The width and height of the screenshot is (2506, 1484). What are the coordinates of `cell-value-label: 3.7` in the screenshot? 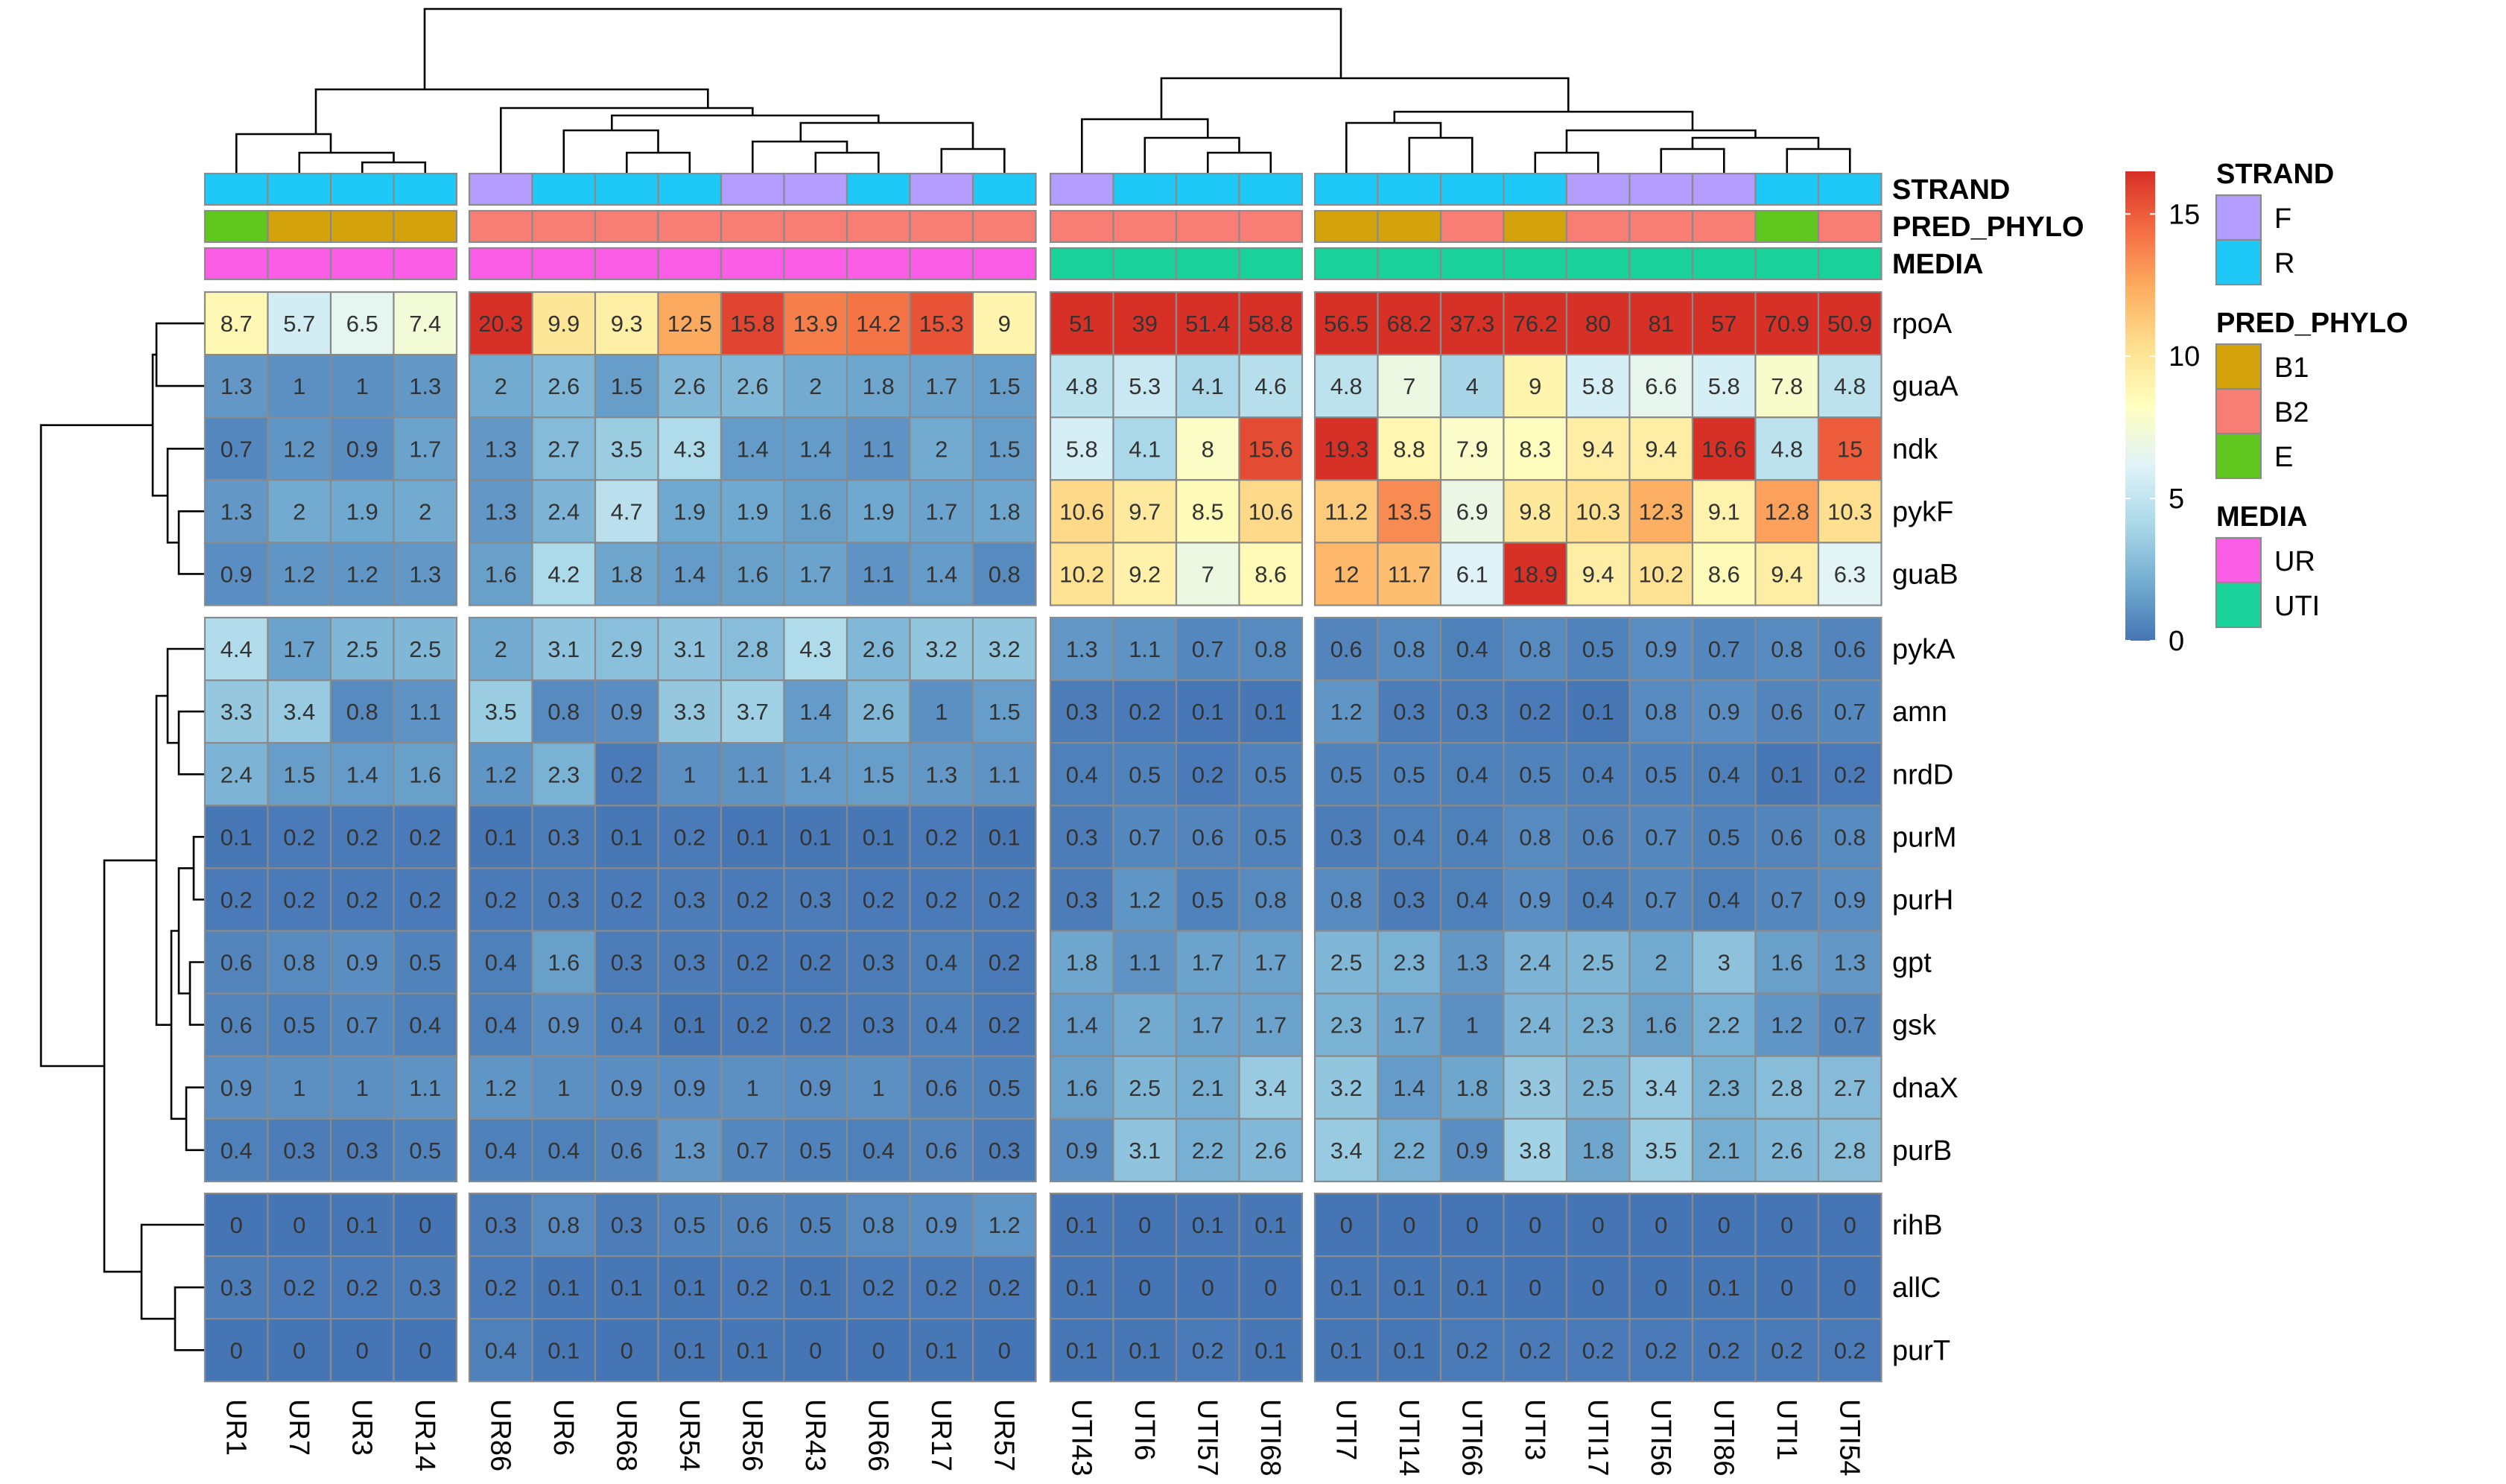 It's located at (753, 712).